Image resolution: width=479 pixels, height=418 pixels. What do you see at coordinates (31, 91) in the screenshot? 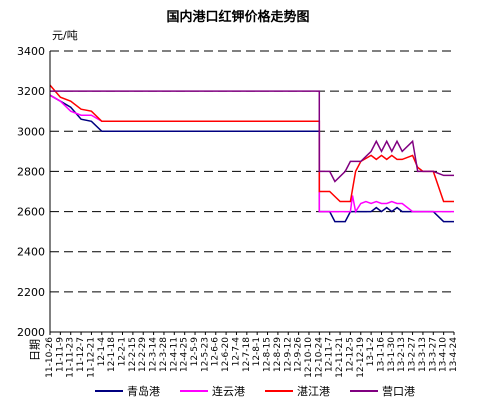
I see `y-tick-label: 3200` at bounding box center [31, 91].